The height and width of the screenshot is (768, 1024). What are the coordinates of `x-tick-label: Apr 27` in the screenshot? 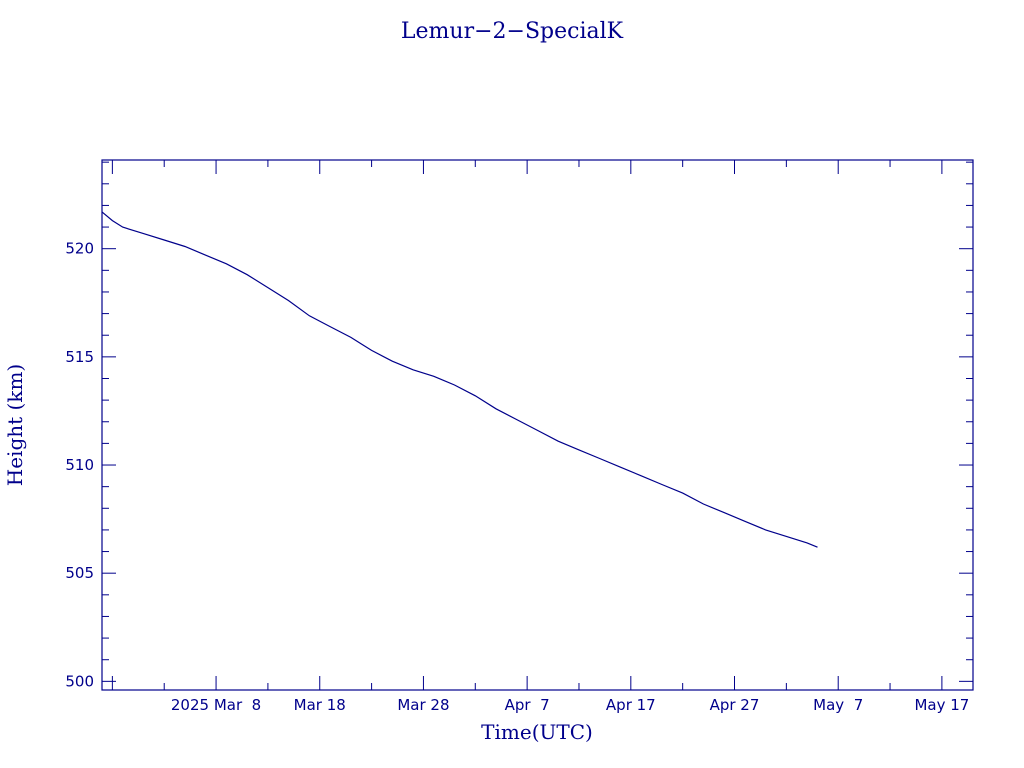 It's located at (735, 705).